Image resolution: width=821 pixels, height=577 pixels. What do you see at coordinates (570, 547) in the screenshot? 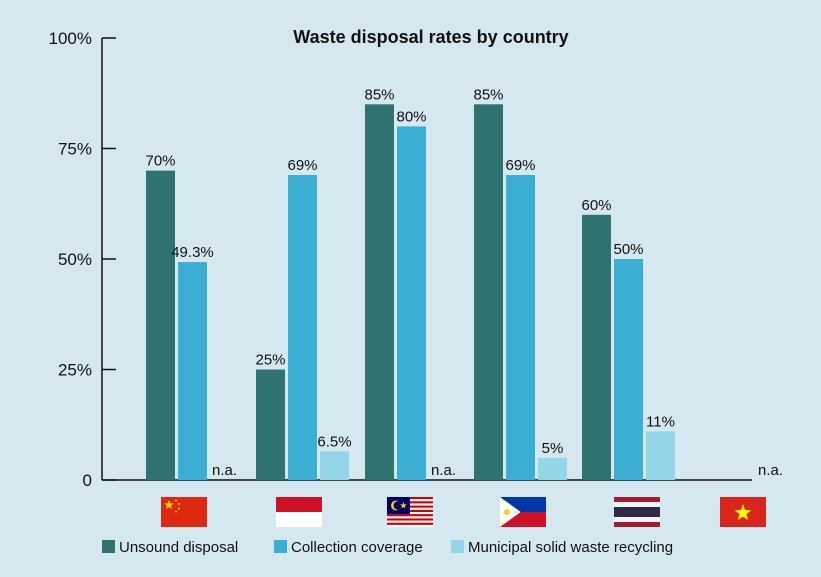
I see `legend-label: Municipal solid waste recycling` at bounding box center [570, 547].